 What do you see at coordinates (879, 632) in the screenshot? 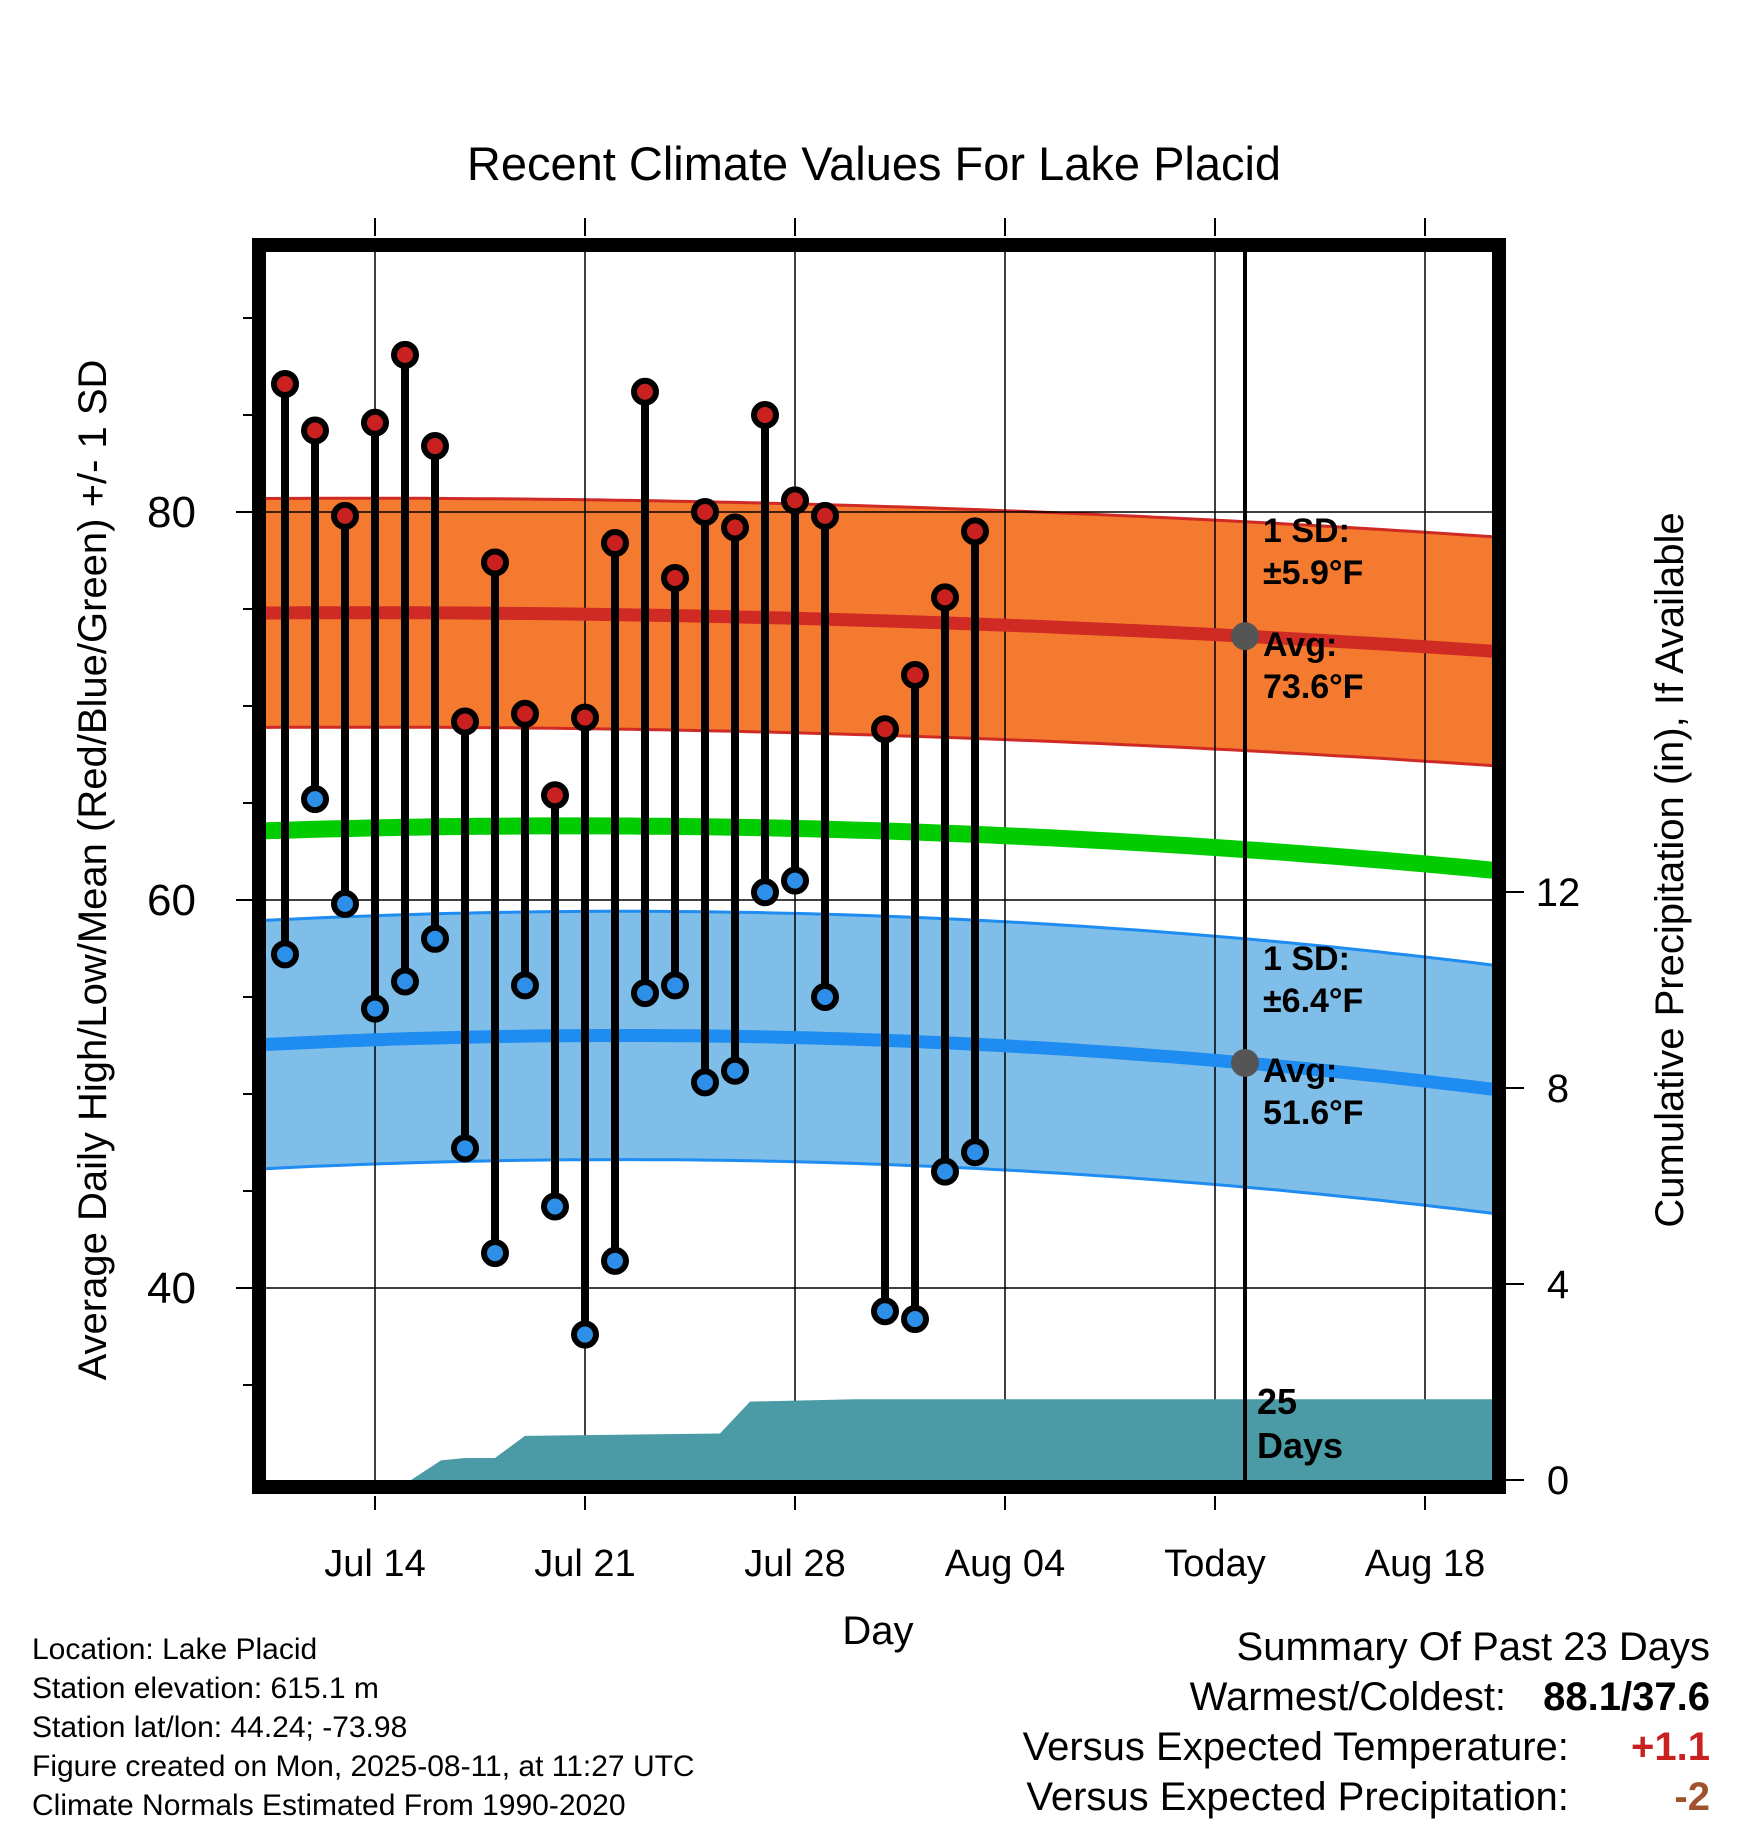
I see `high-sd-band` at bounding box center [879, 632].